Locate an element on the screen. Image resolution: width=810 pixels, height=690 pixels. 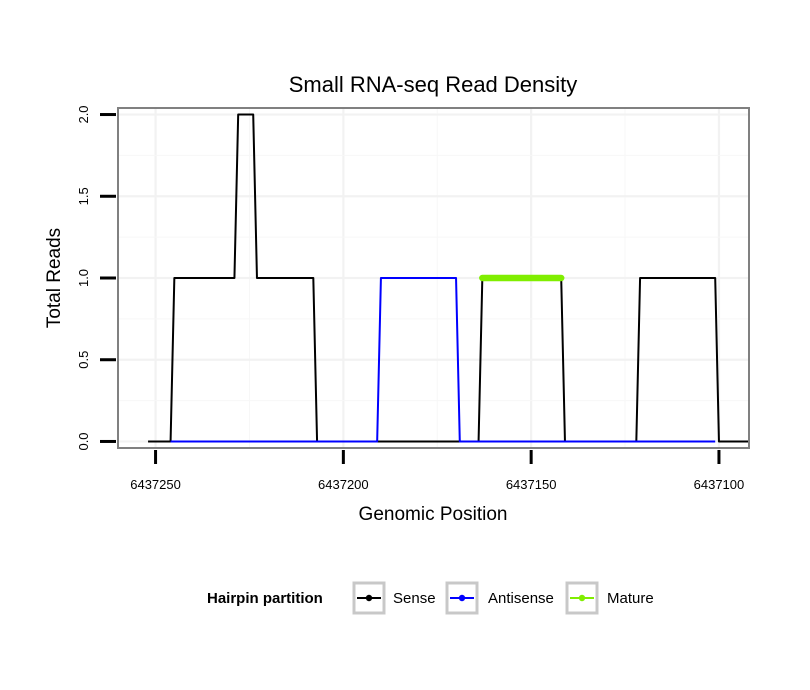
y-tick-label: 0.5 is located at coordinates (83, 360).